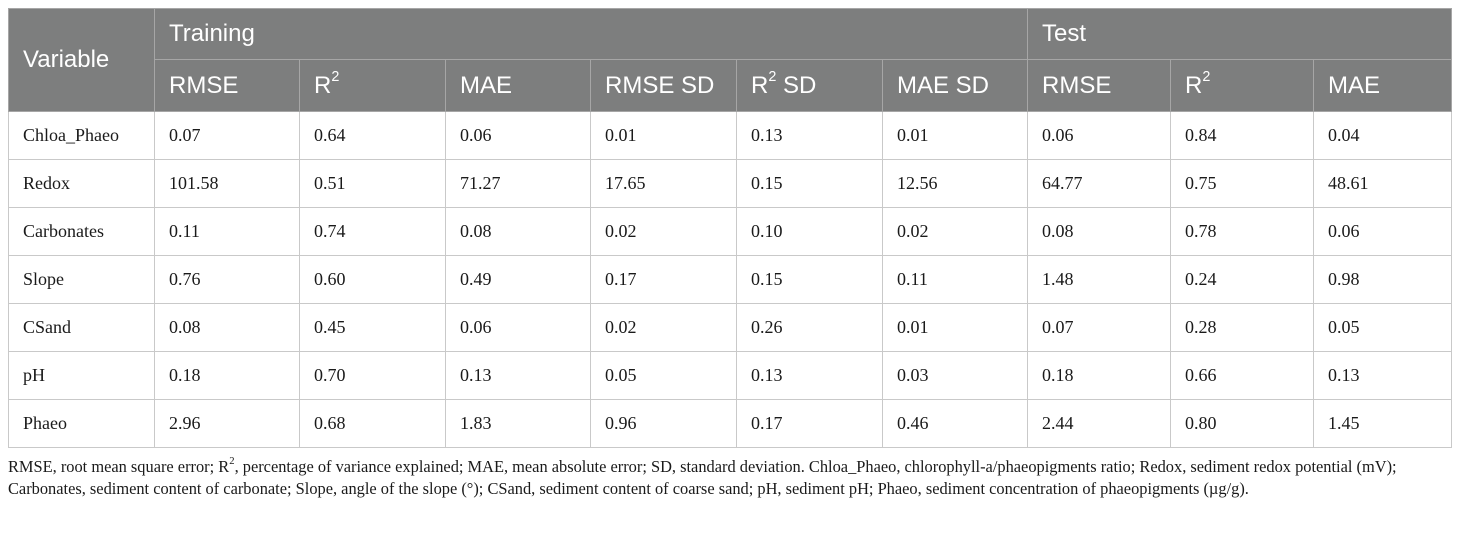  What do you see at coordinates (1383, 279) in the screenshot?
I see `cell-test-mae: 0.98` at bounding box center [1383, 279].